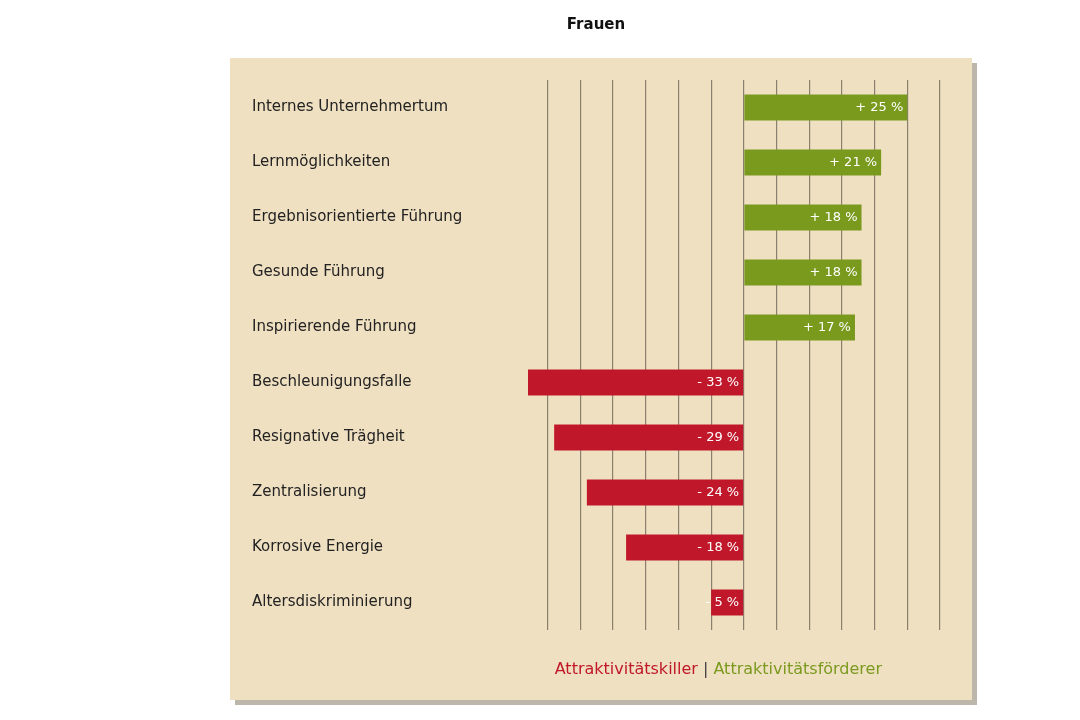 The image size is (1080, 720). What do you see at coordinates (318, 271) in the screenshot?
I see `y-tick-label: Gesunde Führung` at bounding box center [318, 271].